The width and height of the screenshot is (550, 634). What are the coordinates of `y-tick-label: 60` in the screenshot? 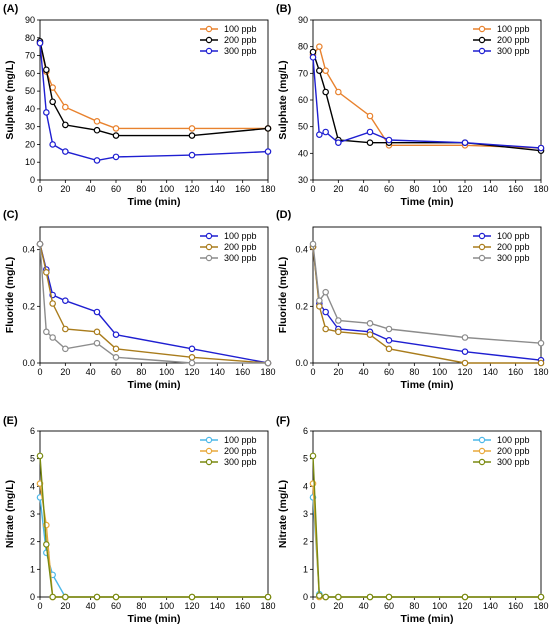 It's located at (30, 73).